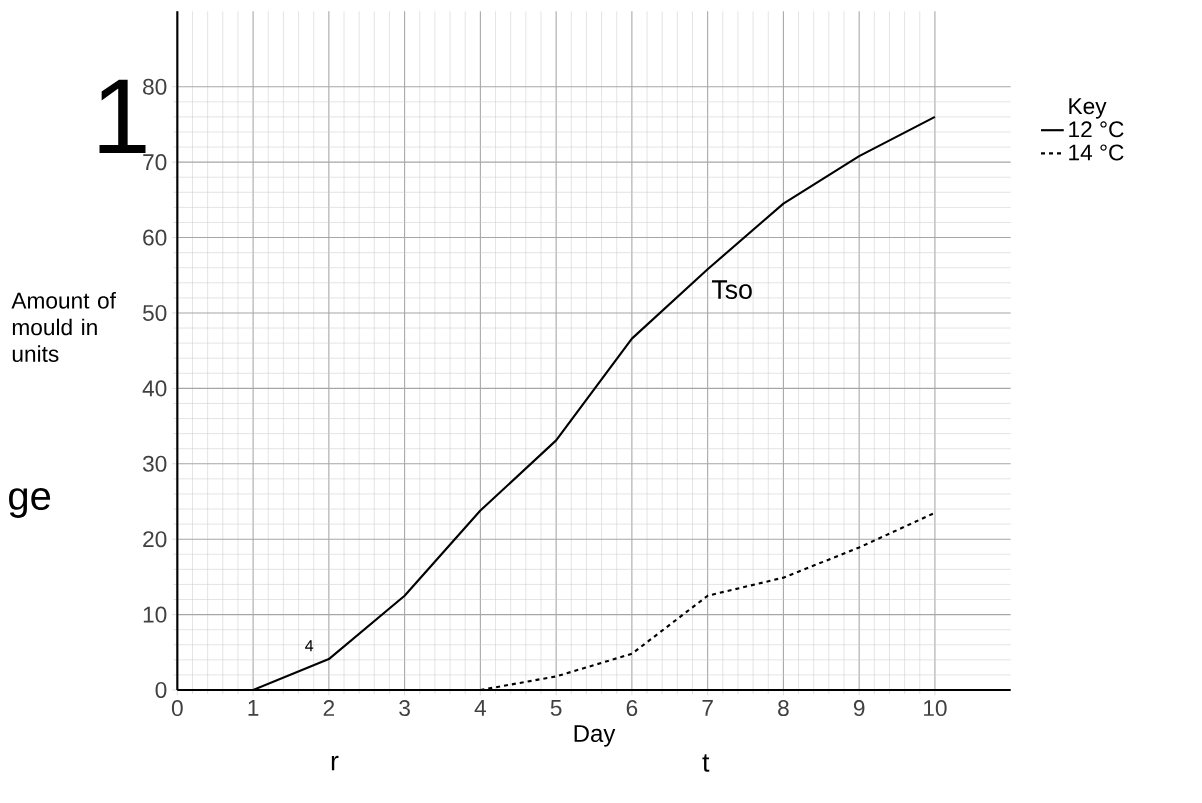  What do you see at coordinates (335, 763) in the screenshot?
I see `text: r` at bounding box center [335, 763].